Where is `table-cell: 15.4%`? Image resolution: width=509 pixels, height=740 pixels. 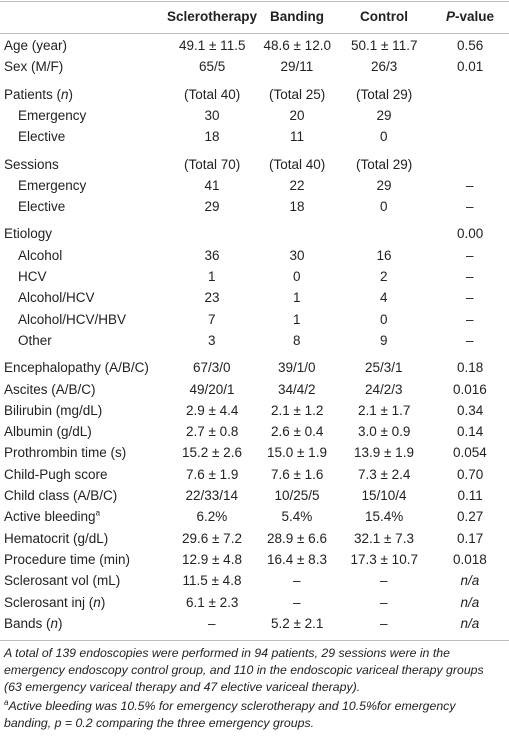 table-cell: 15.4% is located at coordinates (384, 517).